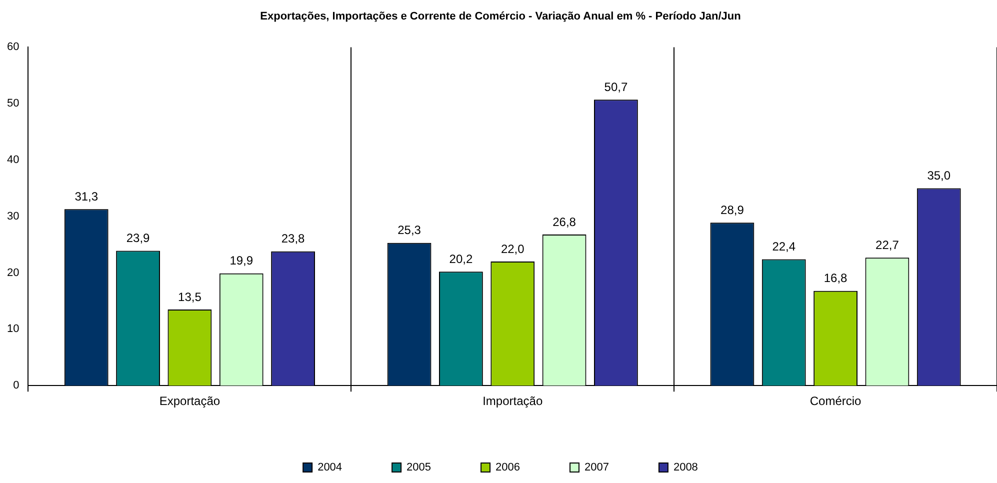 Image resolution: width=997 pixels, height=483 pixels. Describe the element at coordinates (410, 230) in the screenshot. I see `data-label: 25,3` at that location.